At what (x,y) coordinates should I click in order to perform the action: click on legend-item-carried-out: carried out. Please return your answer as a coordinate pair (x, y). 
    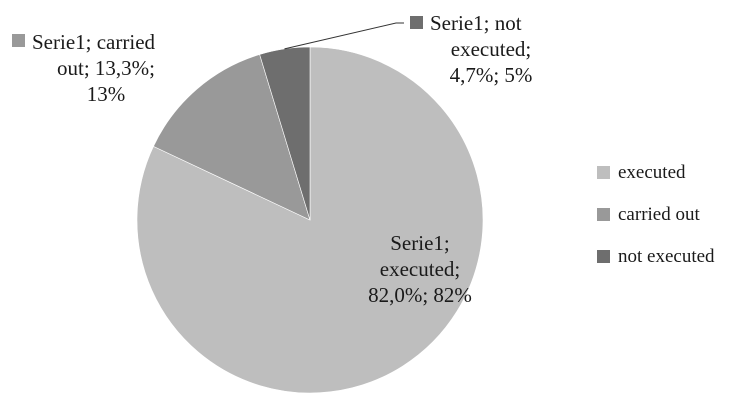
    Looking at the image, I should click on (648, 214).